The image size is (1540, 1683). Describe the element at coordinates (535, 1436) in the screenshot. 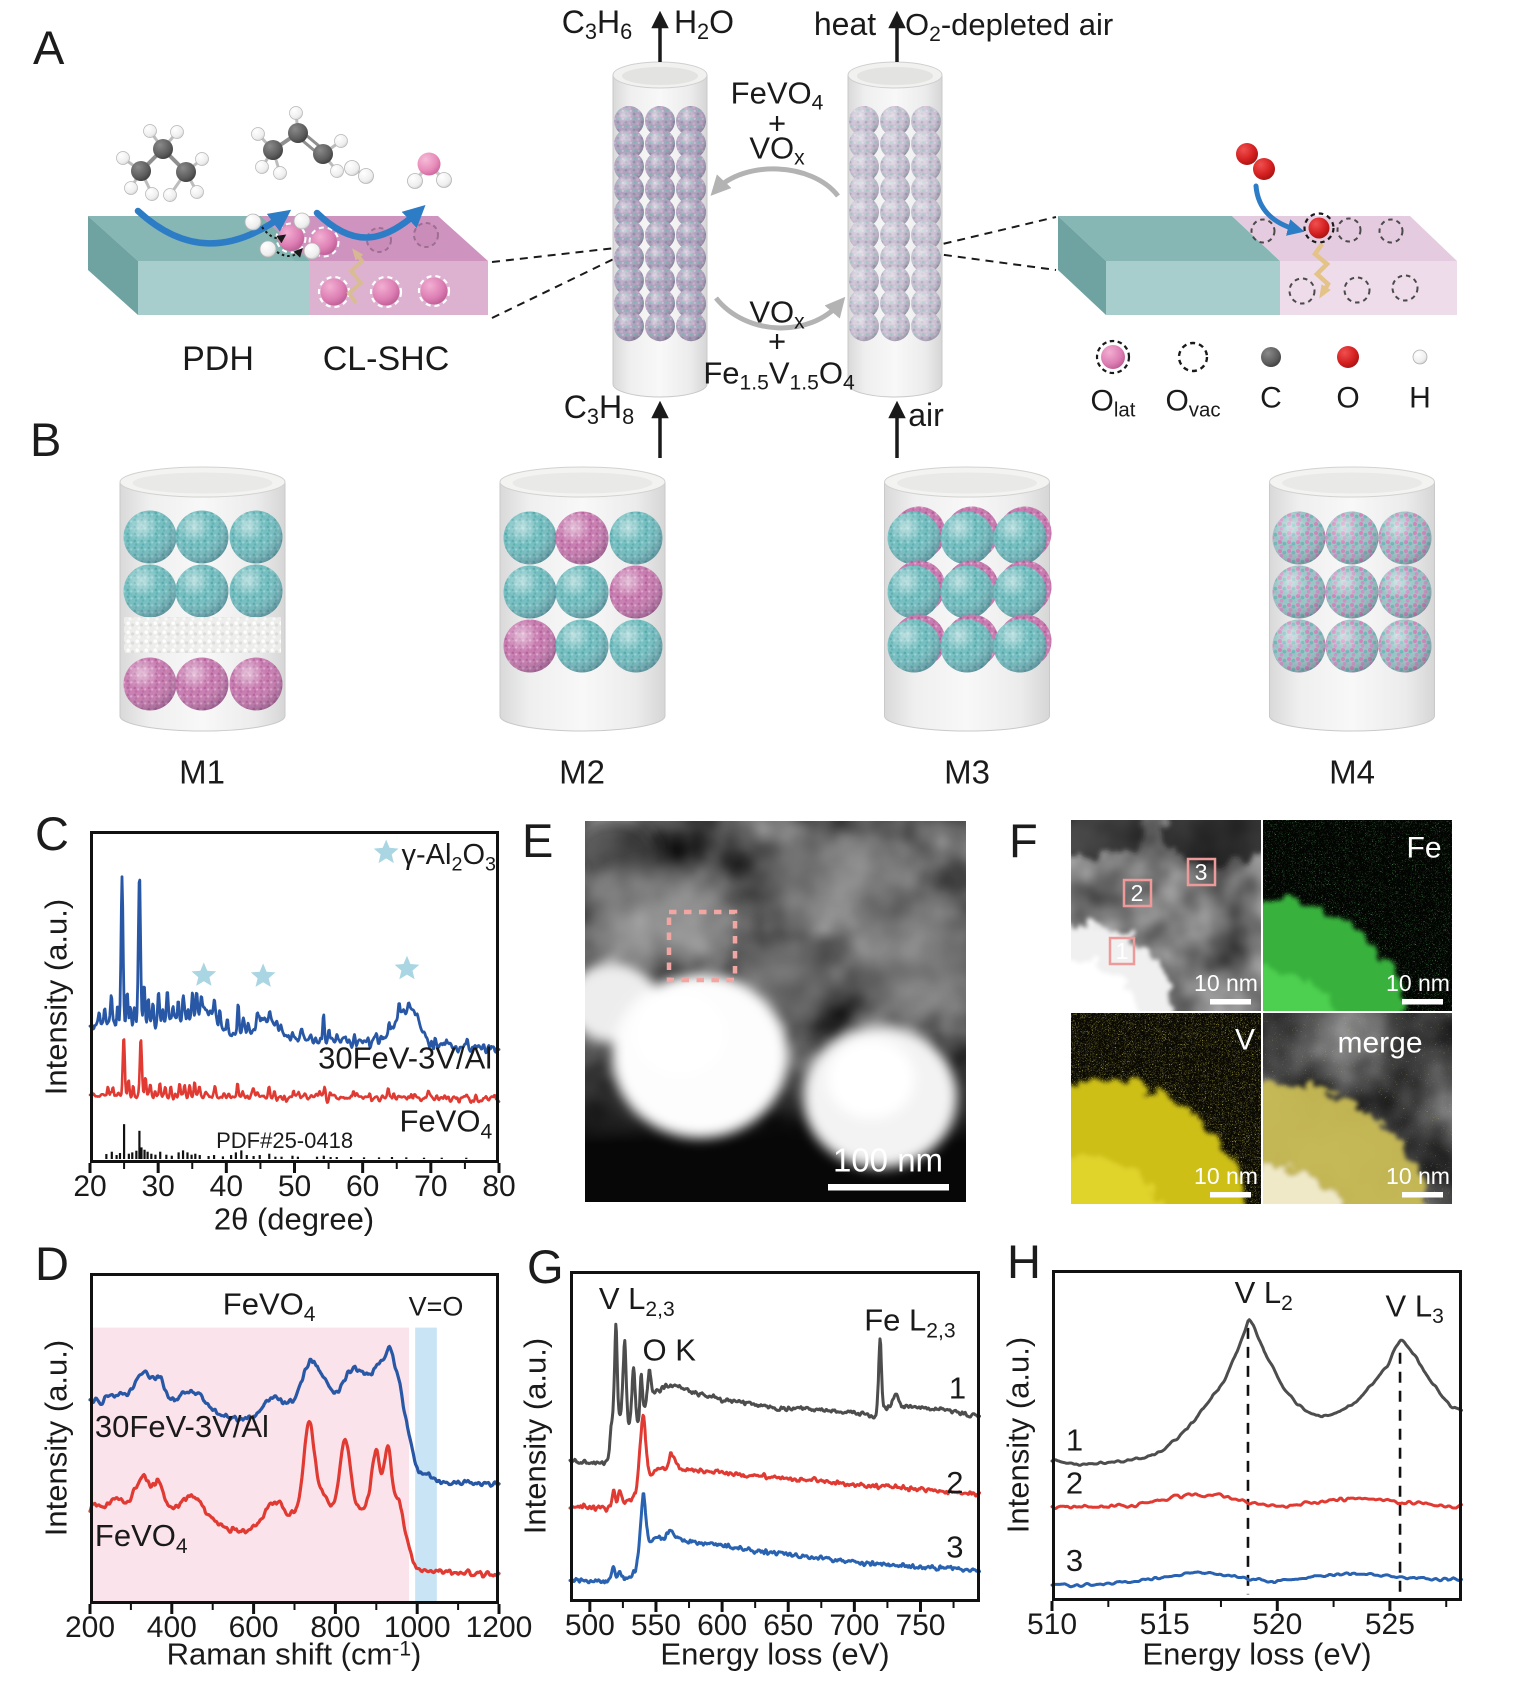

I see `eels-survey-ylabel: Intensity (a.u.)` at that location.